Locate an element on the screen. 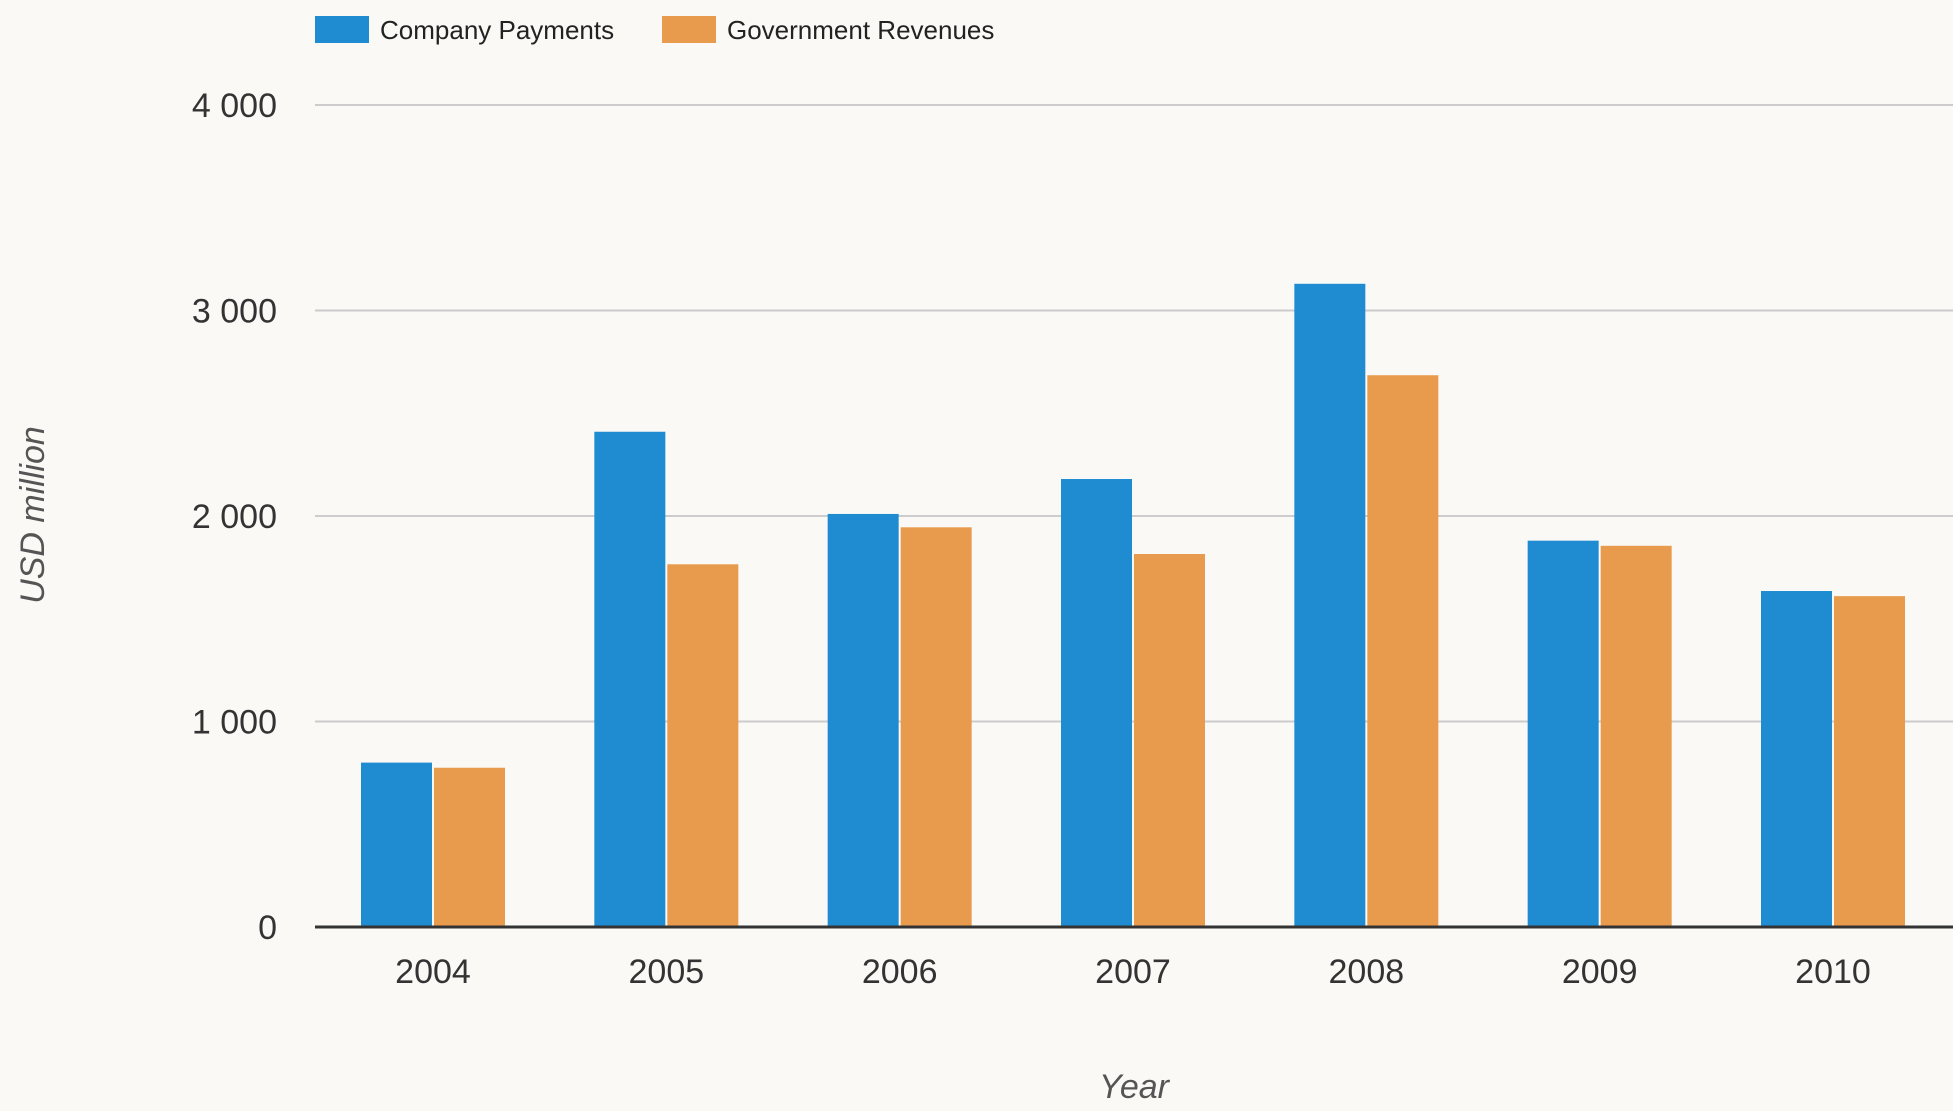 The height and width of the screenshot is (1111, 1953). bar-company-payments-2006 is located at coordinates (863, 720).